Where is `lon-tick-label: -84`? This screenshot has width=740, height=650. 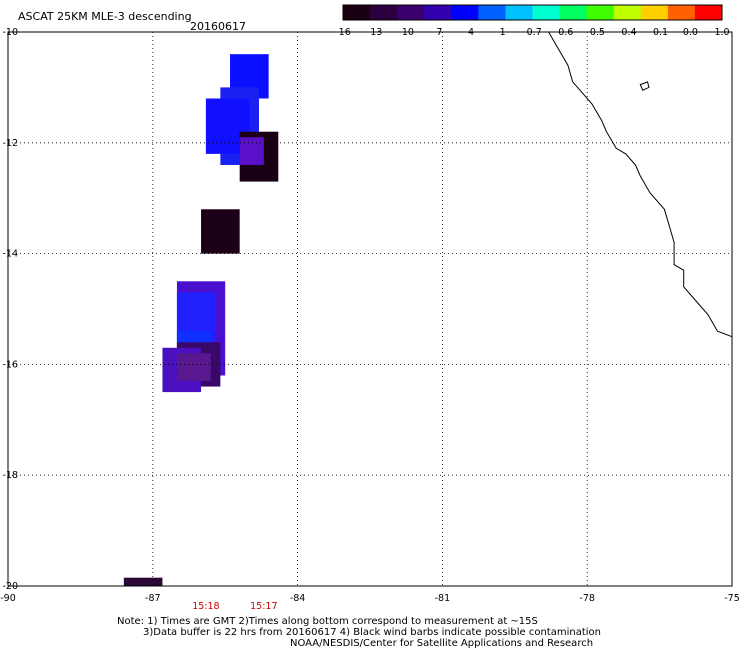 lon-tick-label: -84 is located at coordinates (298, 598).